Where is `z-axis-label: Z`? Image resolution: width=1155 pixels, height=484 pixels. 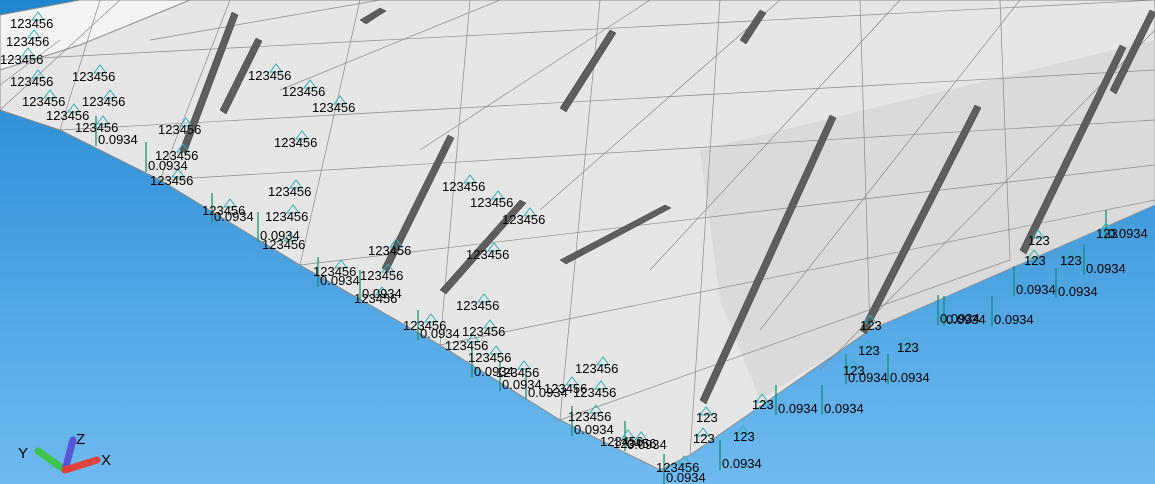 z-axis-label: Z is located at coordinates (80, 439).